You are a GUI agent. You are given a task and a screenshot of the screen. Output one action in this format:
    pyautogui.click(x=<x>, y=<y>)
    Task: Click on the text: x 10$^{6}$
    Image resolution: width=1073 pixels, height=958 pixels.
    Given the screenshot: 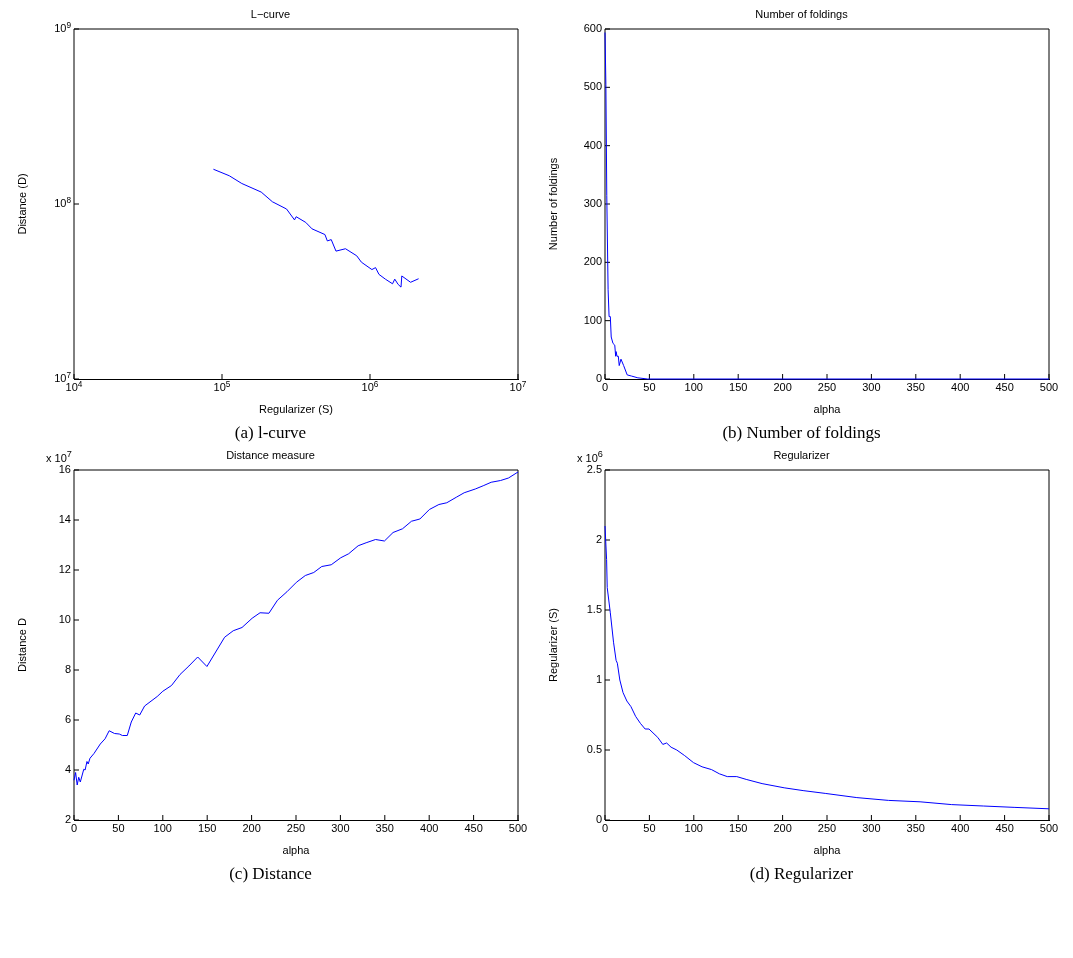 What is the action you would take?
    pyautogui.click(x=590, y=456)
    